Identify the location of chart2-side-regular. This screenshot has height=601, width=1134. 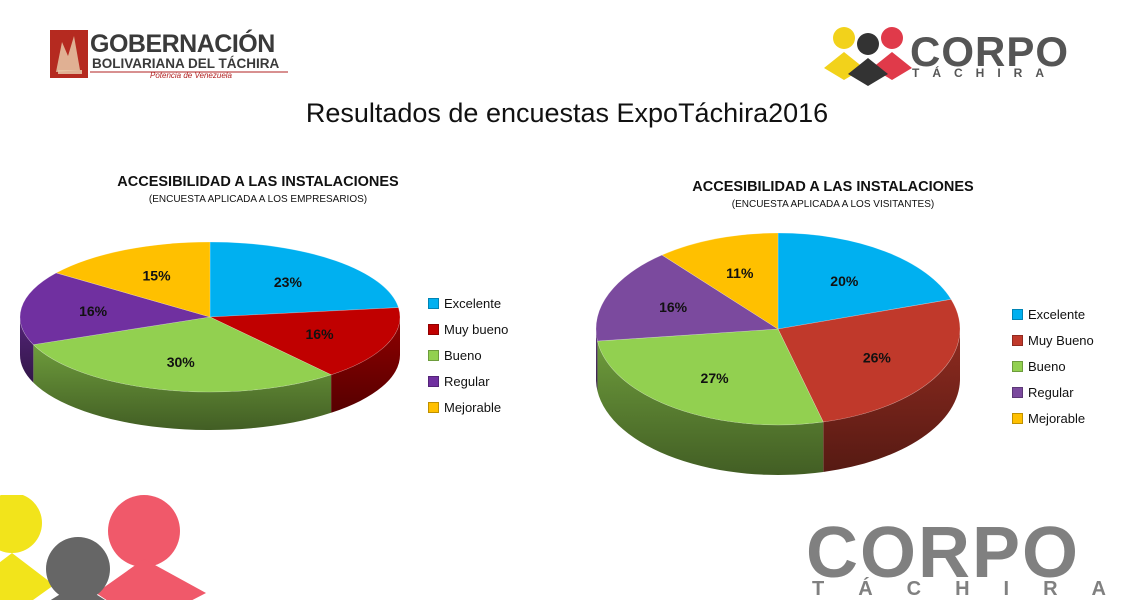
(597, 360).